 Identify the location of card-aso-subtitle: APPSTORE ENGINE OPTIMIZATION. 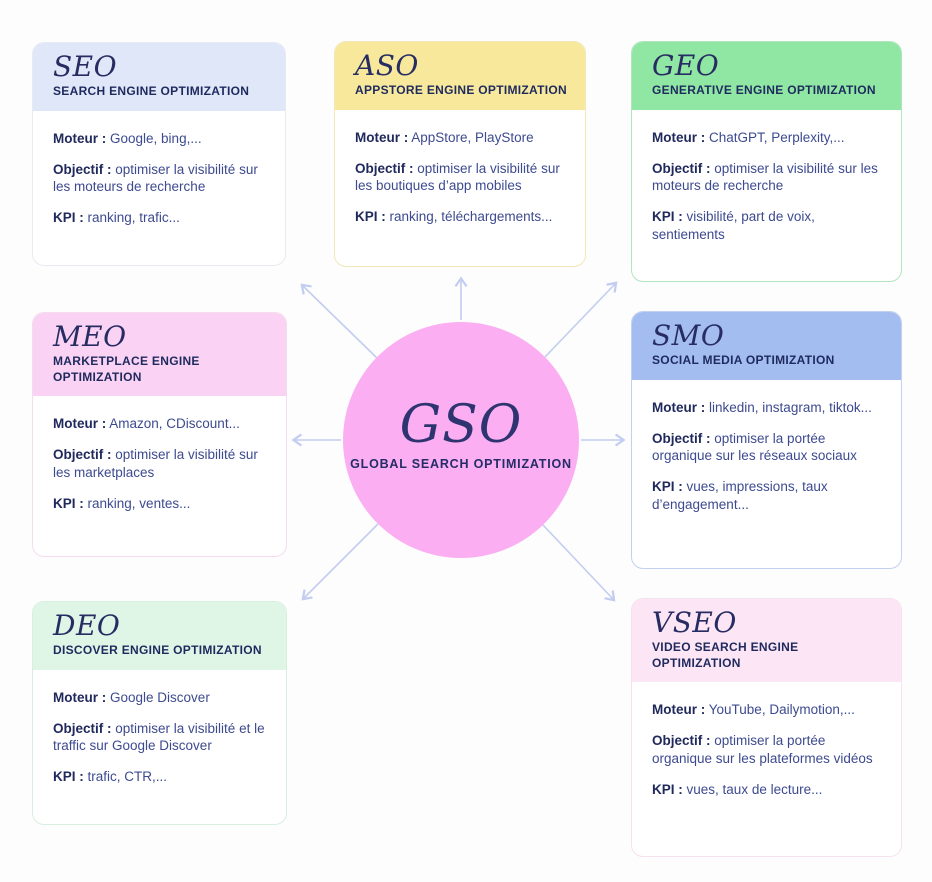
(461, 90).